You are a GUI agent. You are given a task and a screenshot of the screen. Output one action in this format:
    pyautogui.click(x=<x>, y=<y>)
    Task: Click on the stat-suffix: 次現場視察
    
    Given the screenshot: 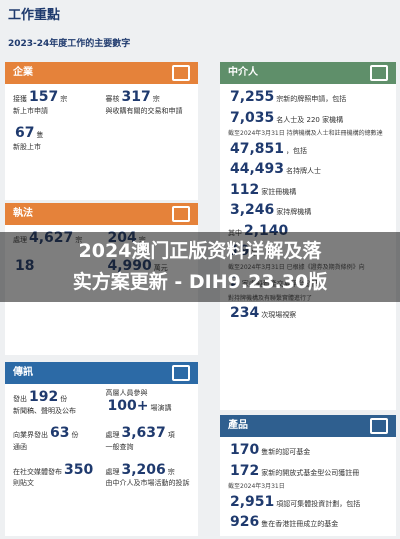 What is the action you would take?
    pyautogui.click(x=279, y=315)
    